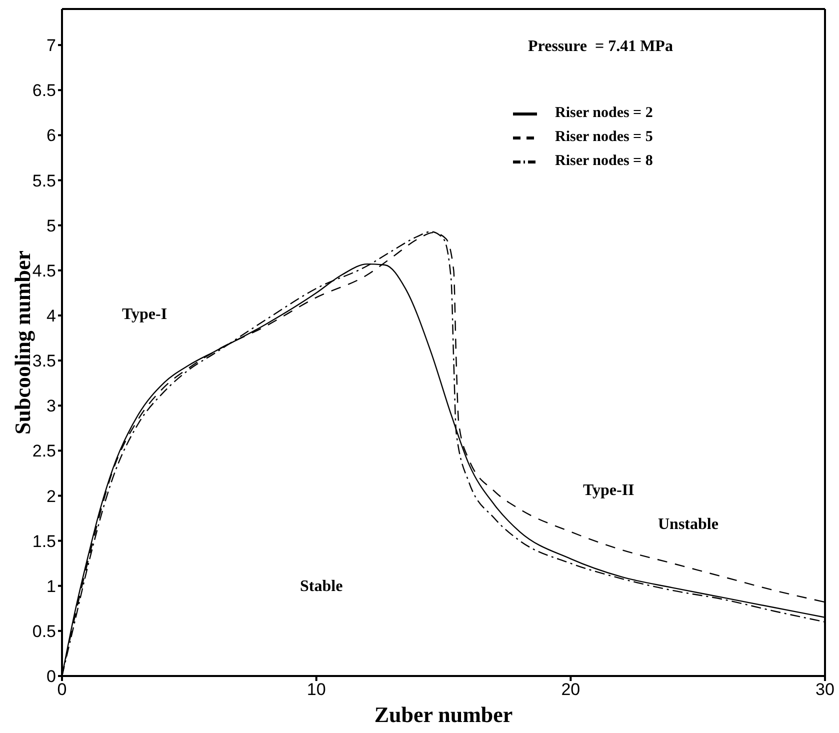  I want to click on y-tick-label: 0.5, so click(44, 631).